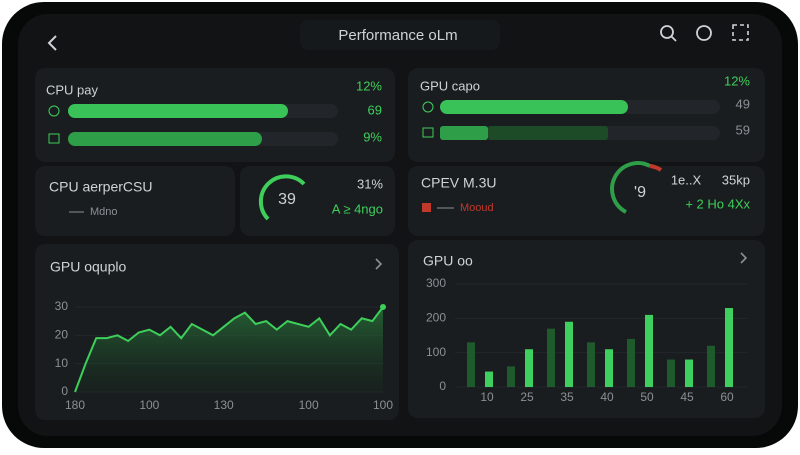 Image resolution: width=800 pixels, height=455 pixels. What do you see at coordinates (72, 89) in the screenshot?
I see `card-title: CPU pay` at bounding box center [72, 89].